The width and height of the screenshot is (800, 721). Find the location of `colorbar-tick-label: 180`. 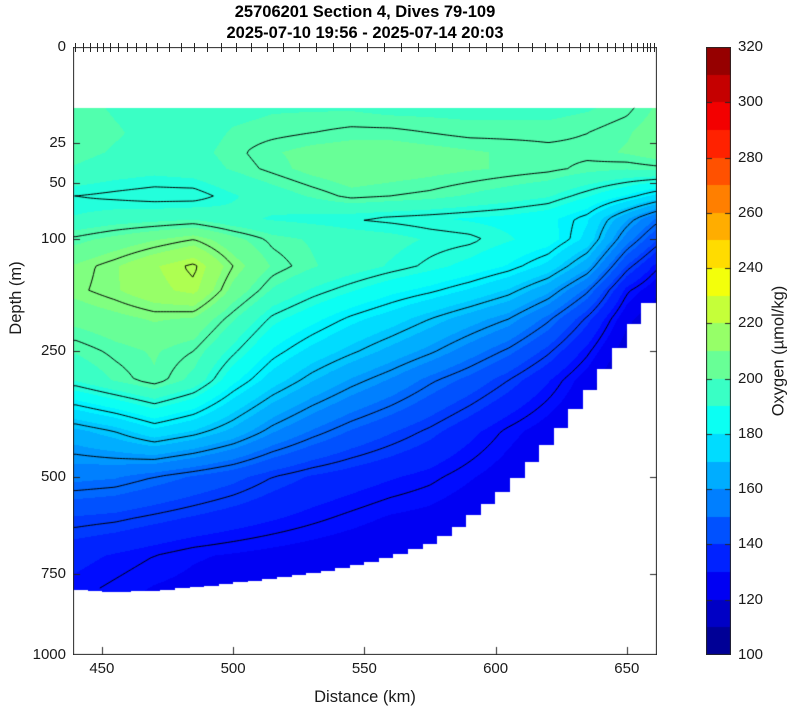

colorbar-tick-label: 180 is located at coordinates (751, 433).